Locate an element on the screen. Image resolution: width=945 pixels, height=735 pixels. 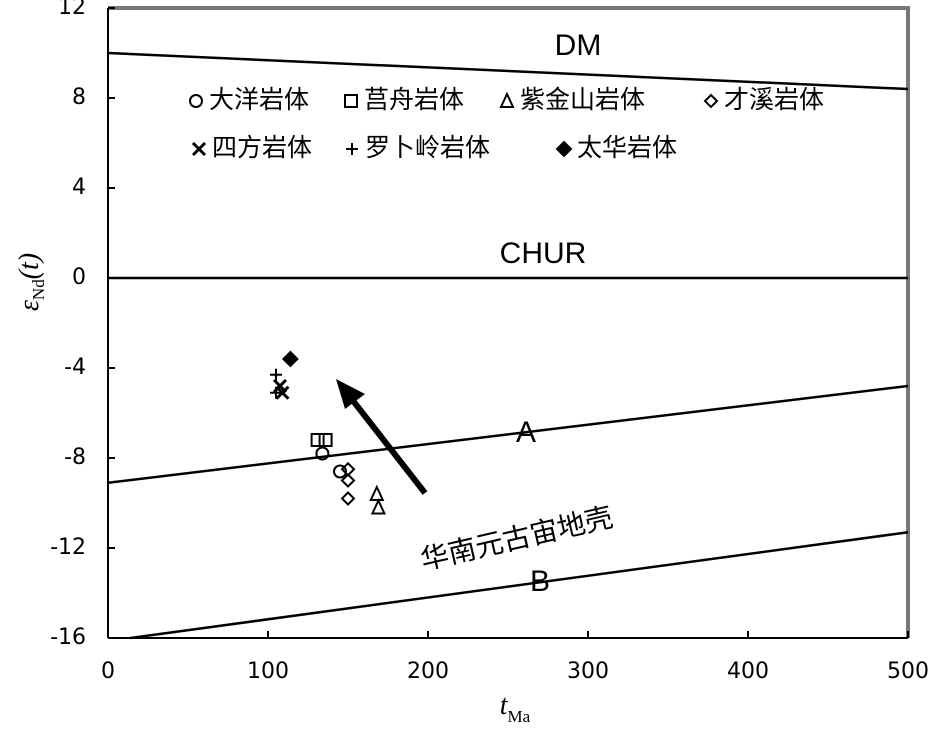
y-axis-label: εNd(t) is located at coordinates (30, 282).